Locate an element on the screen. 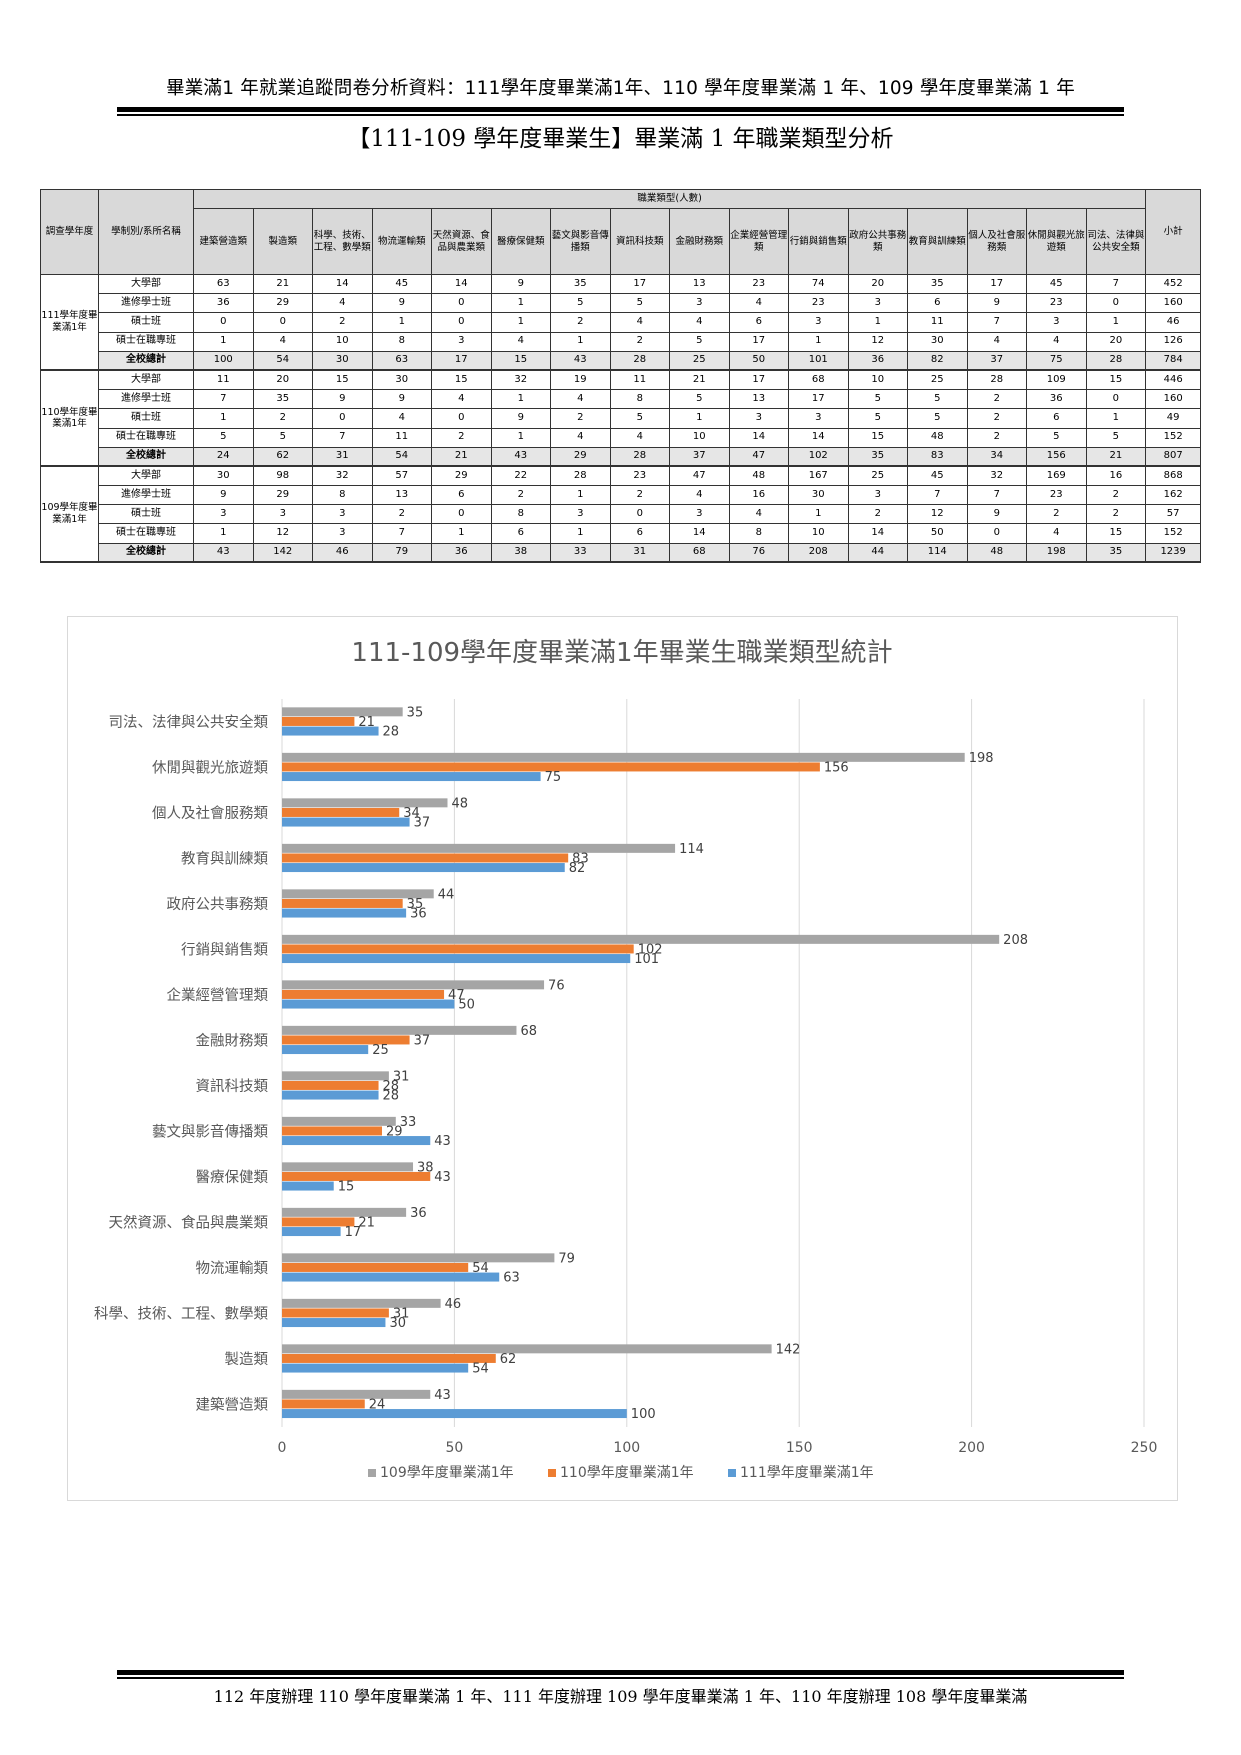  table-cell: 142 is located at coordinates (282, 553).